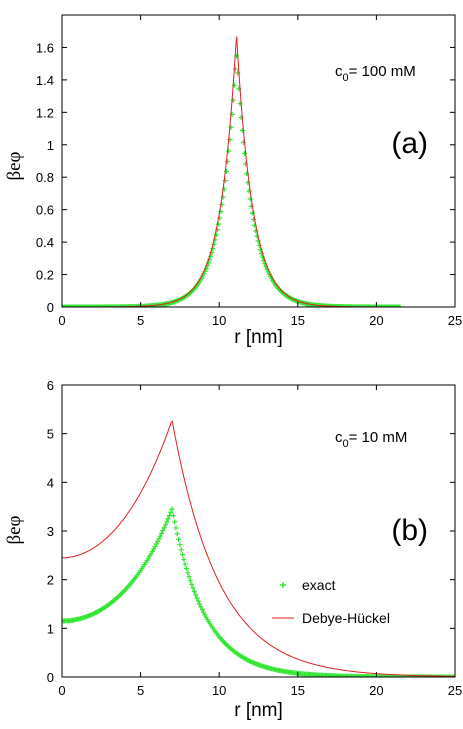 The height and width of the screenshot is (729, 463). I want to click on y-tick-label: 4, so click(50, 482).